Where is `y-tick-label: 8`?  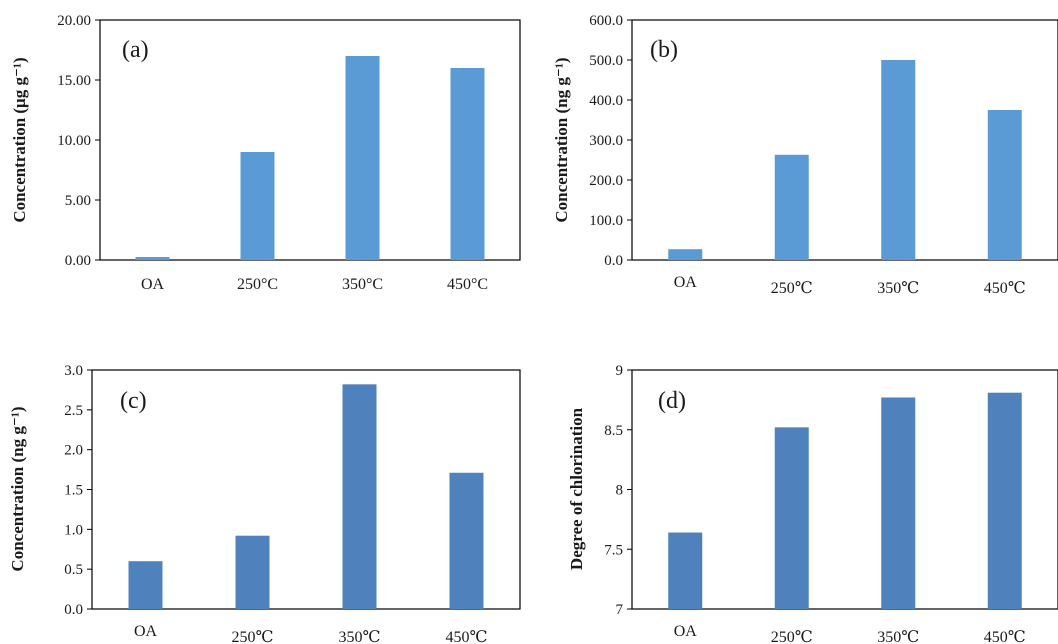 y-tick-label: 8 is located at coordinates (620, 491).